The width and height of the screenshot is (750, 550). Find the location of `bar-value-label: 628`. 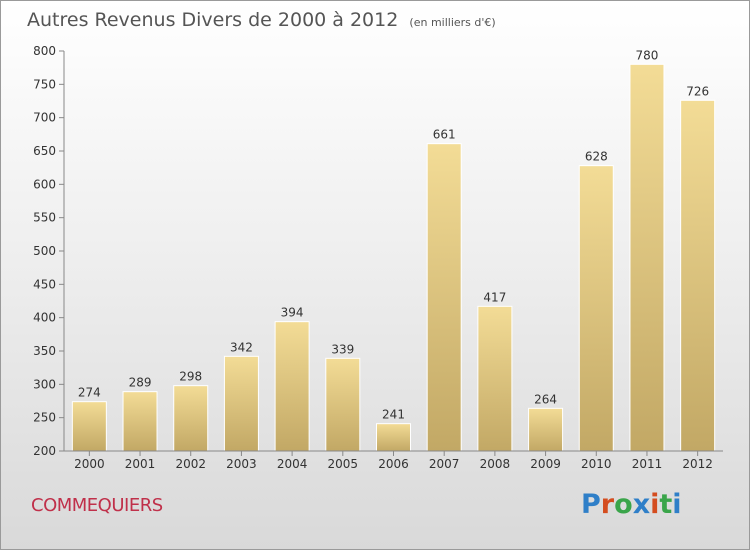

bar-value-label: 628 is located at coordinates (596, 157).